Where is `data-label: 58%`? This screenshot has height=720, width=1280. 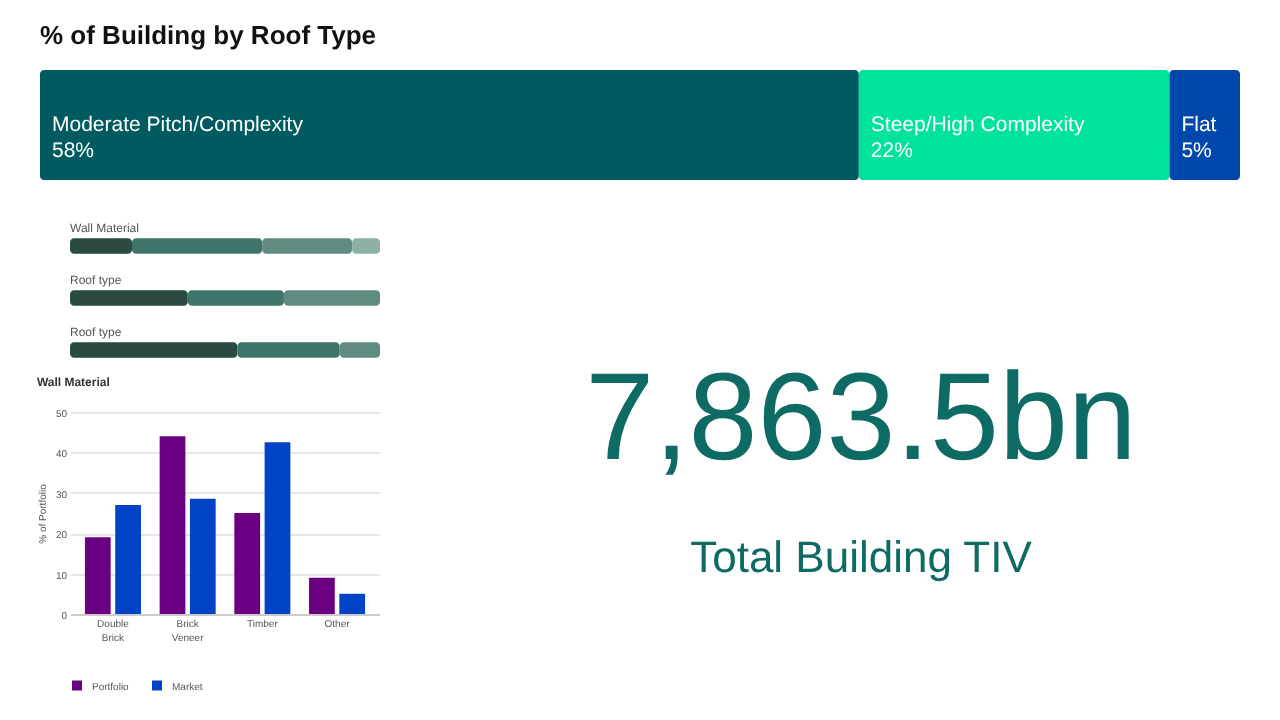 data-label: 58% is located at coordinates (73, 151).